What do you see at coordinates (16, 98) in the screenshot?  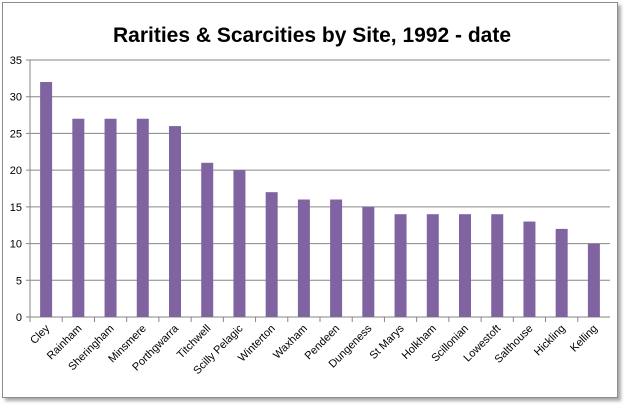 I see `y-tick-label: 30` at bounding box center [16, 98].